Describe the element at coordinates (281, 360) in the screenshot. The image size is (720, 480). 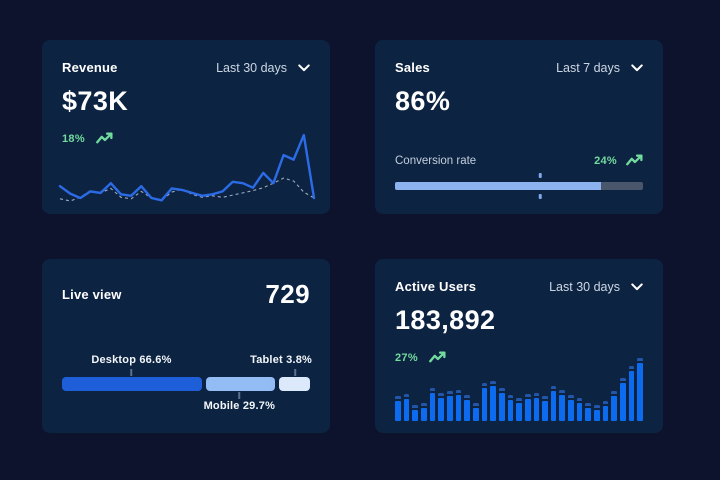
I see `tablet-segment-label: Tablet 3.8%` at that location.